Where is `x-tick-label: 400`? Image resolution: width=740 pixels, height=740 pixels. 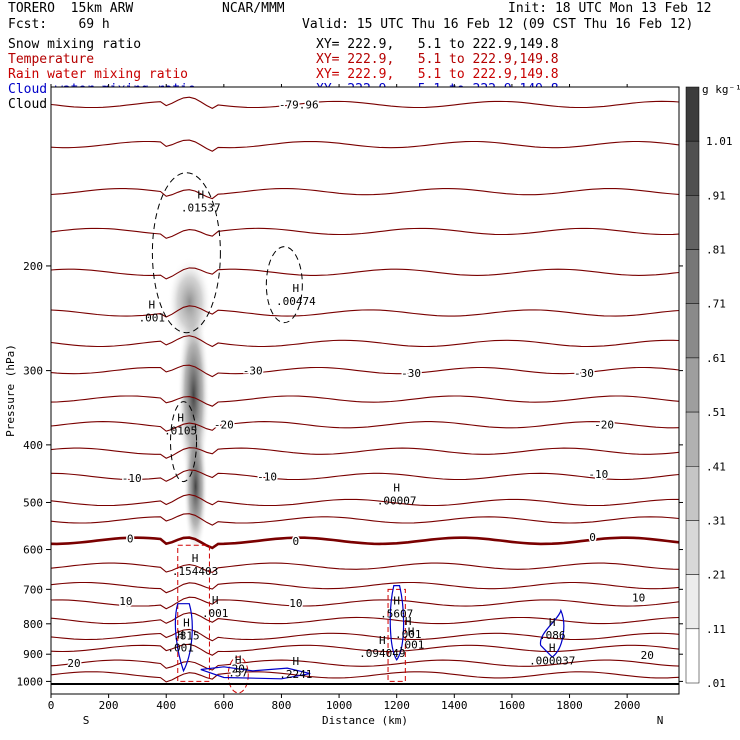
x-tick-label: 400 is located at coordinates (166, 705).